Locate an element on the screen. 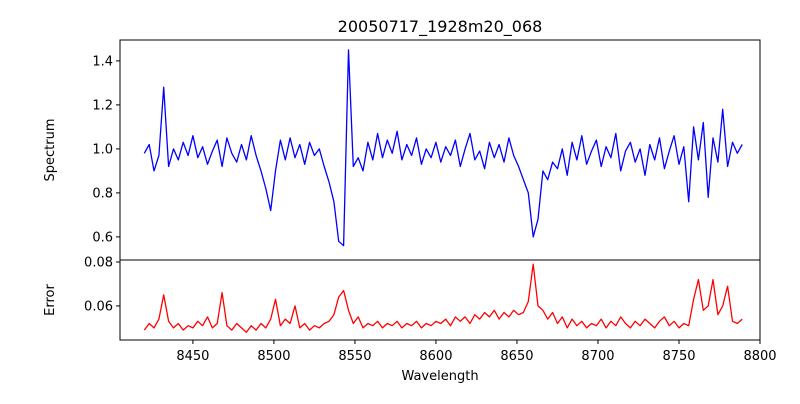 The height and width of the screenshot is (404, 800). x-tick-label: 8550 is located at coordinates (354, 356).